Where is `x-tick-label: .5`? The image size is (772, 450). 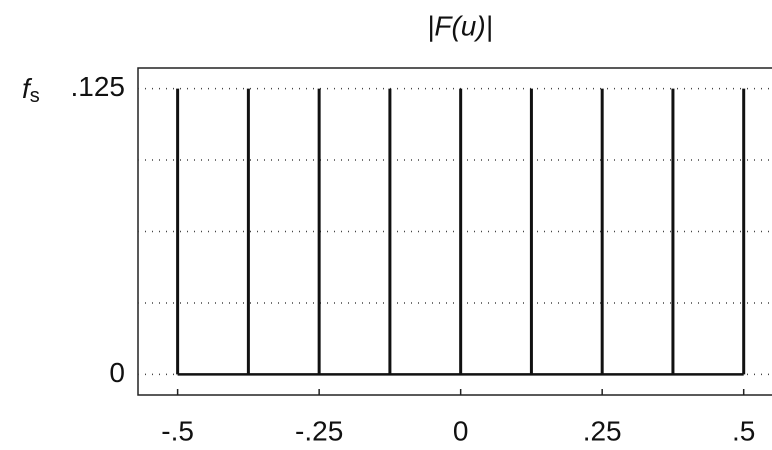
x-tick-label: .5 is located at coordinates (743, 430).